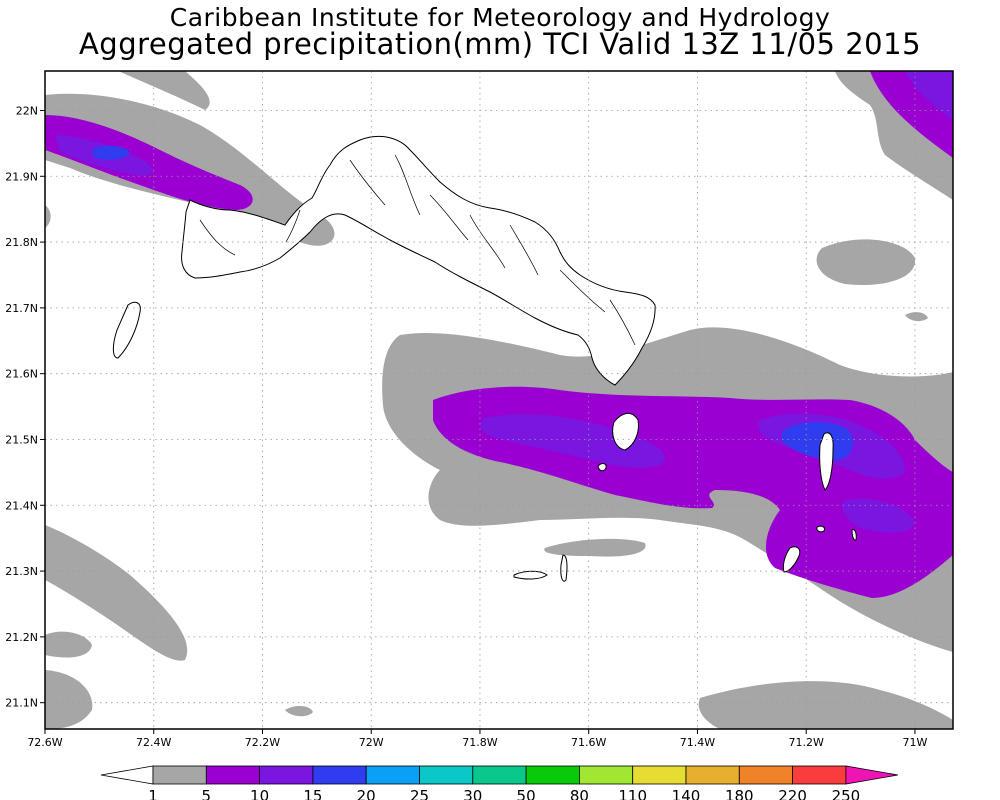  I want to click on island-west-small, so click(126, 330).